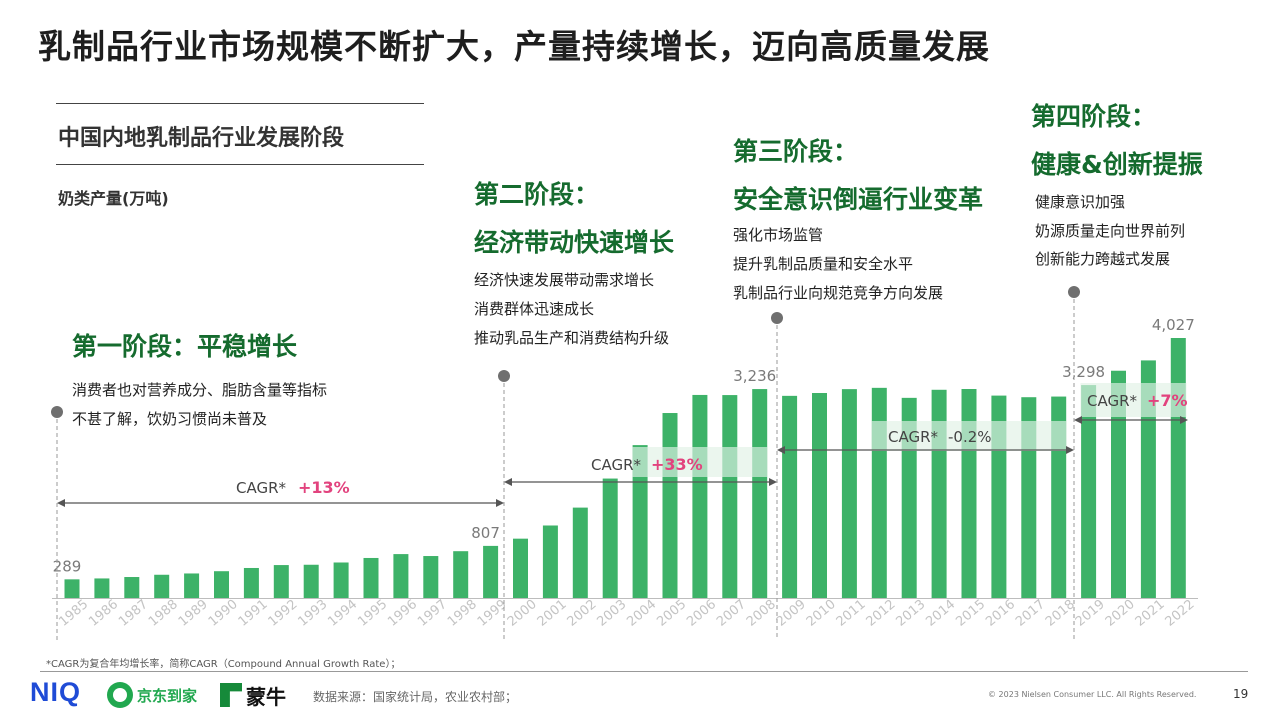  What do you see at coordinates (1089, 491) in the screenshot?
I see `bar-2019` at bounding box center [1089, 491].